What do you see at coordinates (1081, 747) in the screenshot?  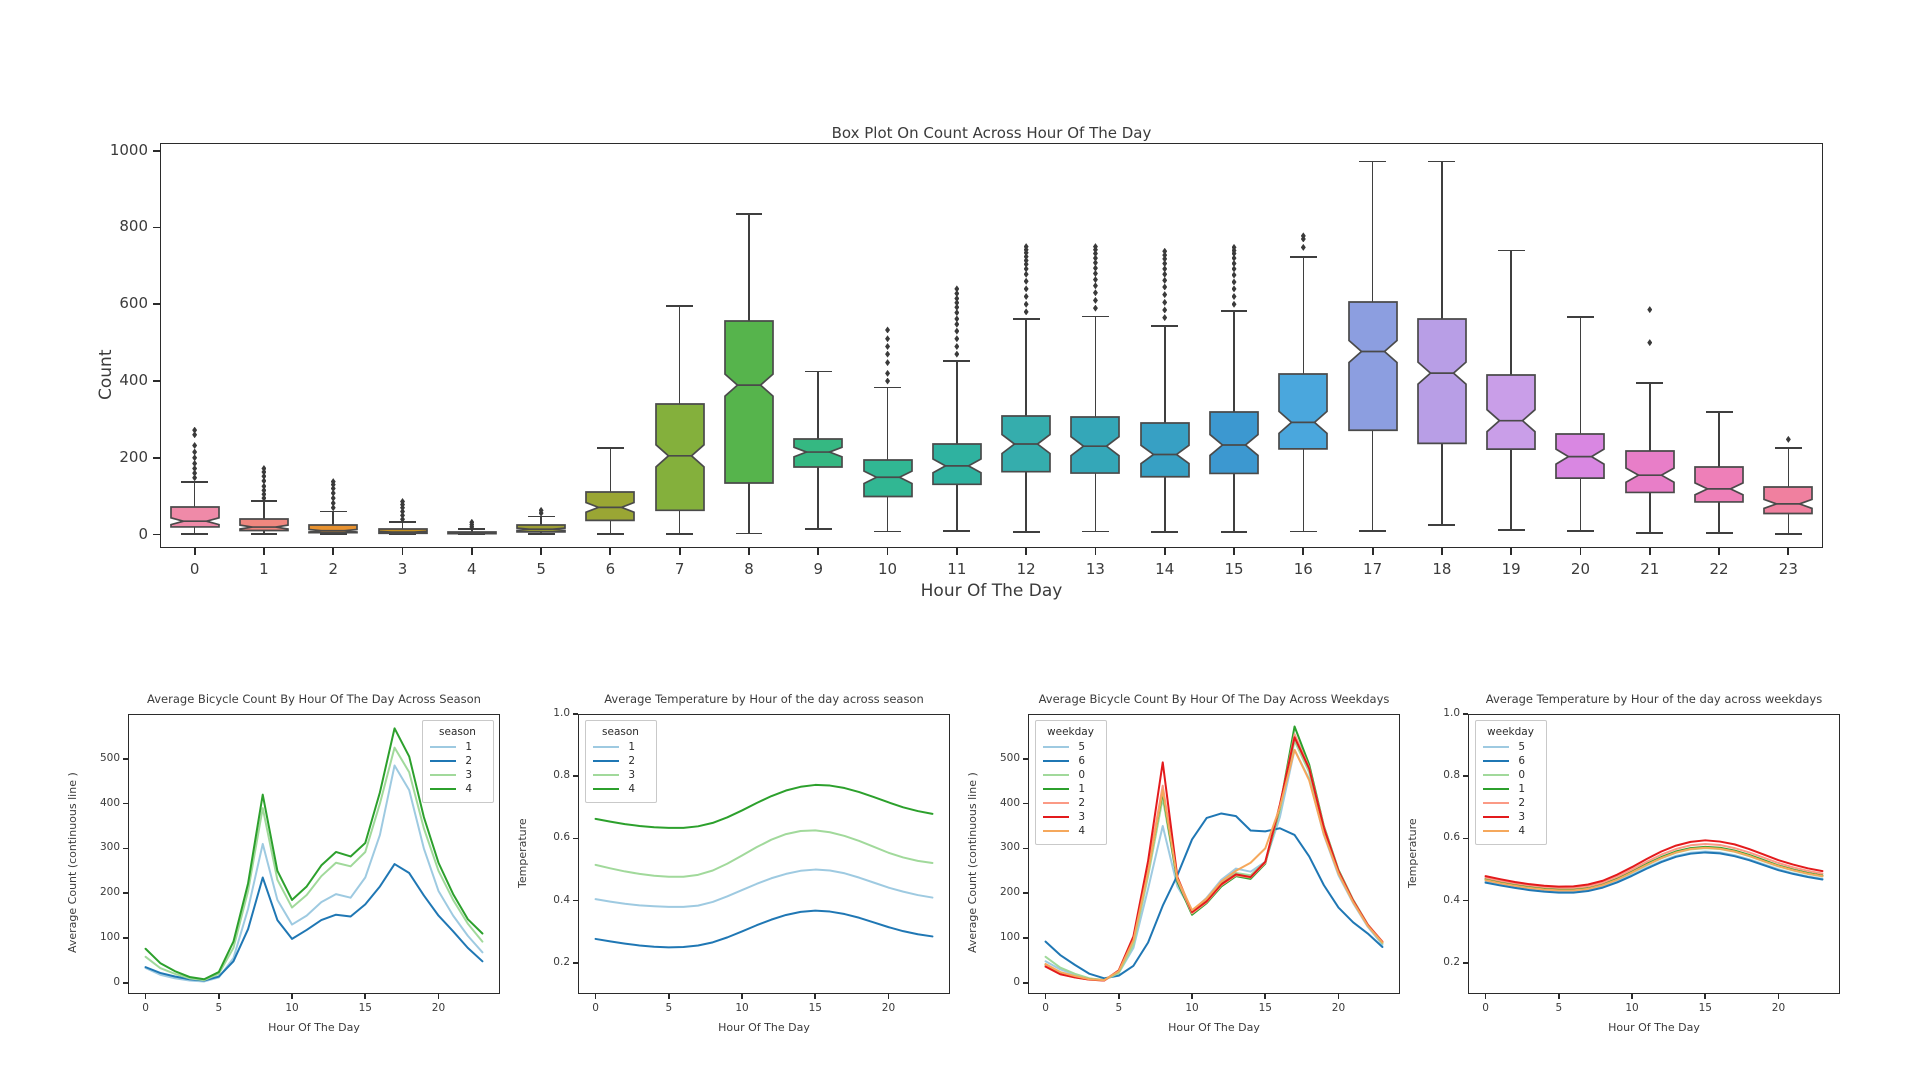 I see `legend-item-label: 5` at bounding box center [1081, 747].